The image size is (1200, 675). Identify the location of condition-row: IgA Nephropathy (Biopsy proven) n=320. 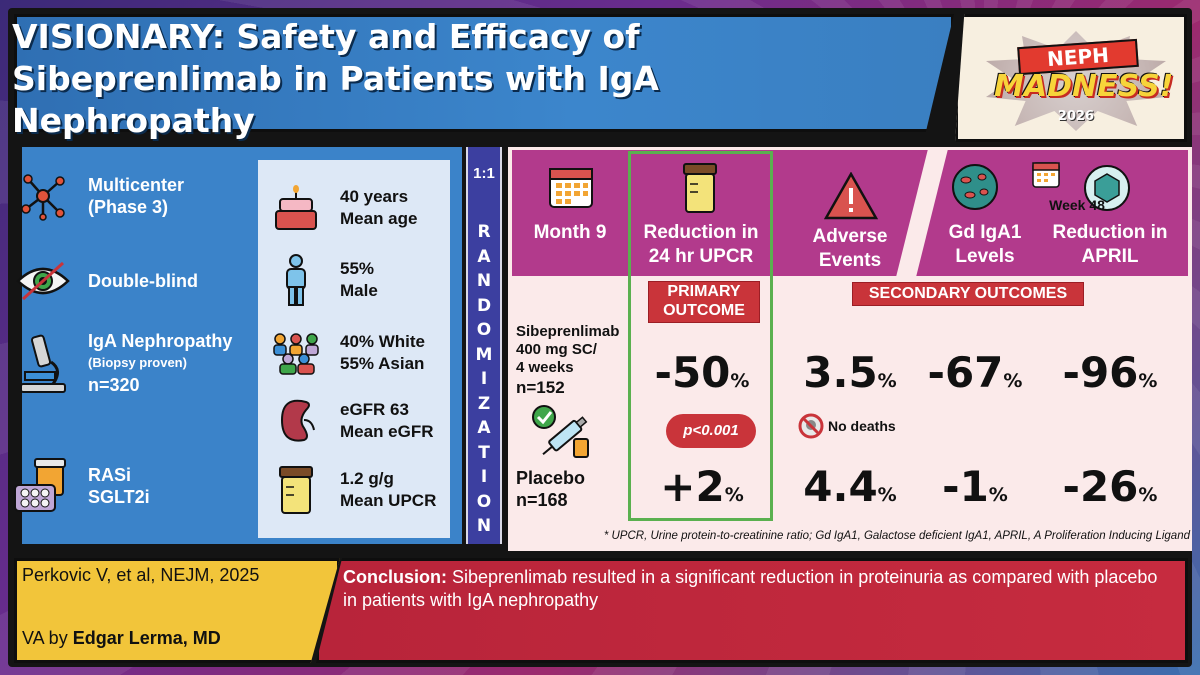
(122, 363).